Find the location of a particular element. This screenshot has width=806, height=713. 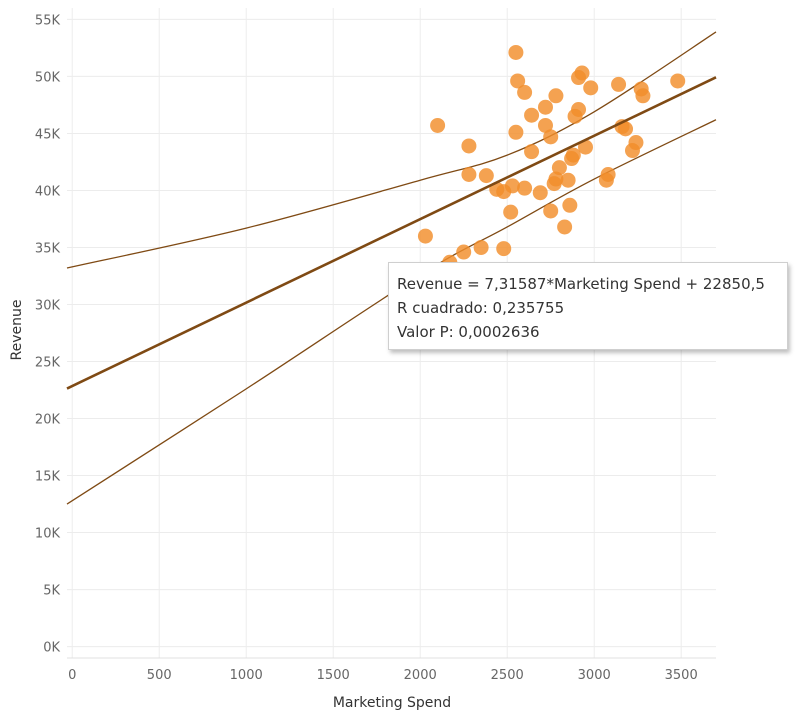

y-tick-label: 40K is located at coordinates (48, 191).